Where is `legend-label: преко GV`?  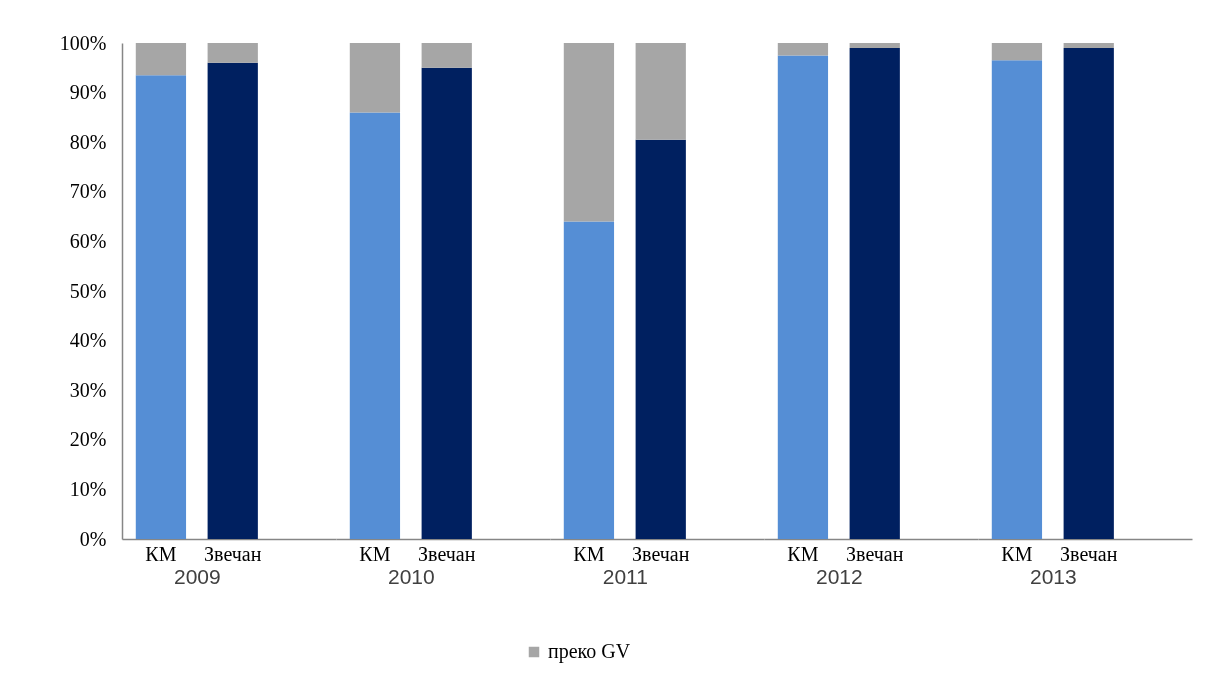
legend-label: преко GV is located at coordinates (589, 651).